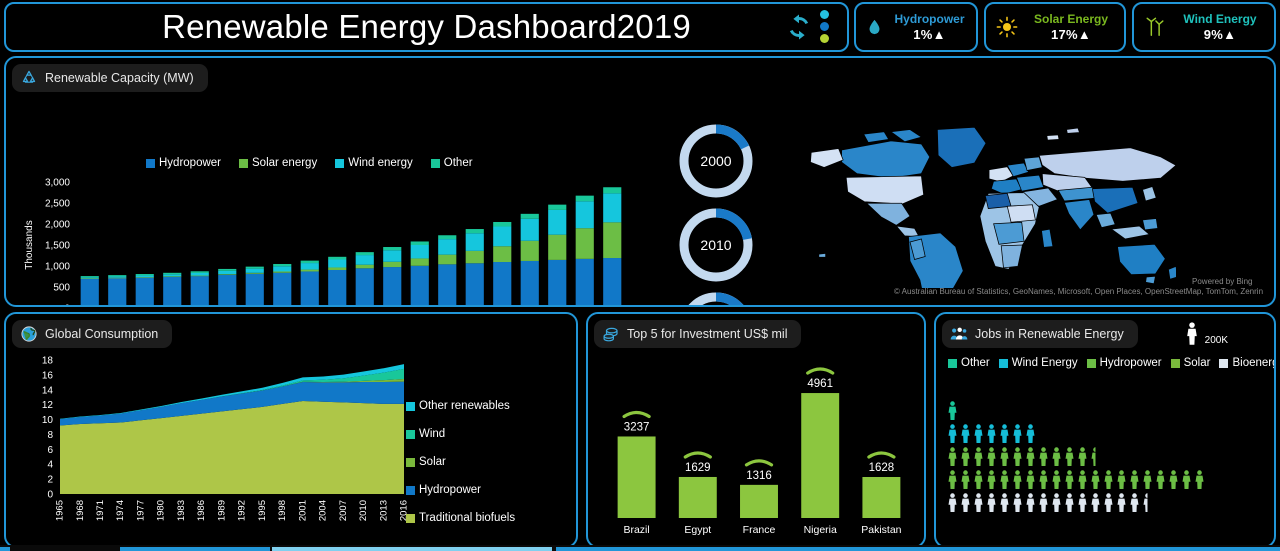  Describe the element at coordinates (1216, 340) in the screenshot. I see `jobs-unit-label: 200K` at that location.